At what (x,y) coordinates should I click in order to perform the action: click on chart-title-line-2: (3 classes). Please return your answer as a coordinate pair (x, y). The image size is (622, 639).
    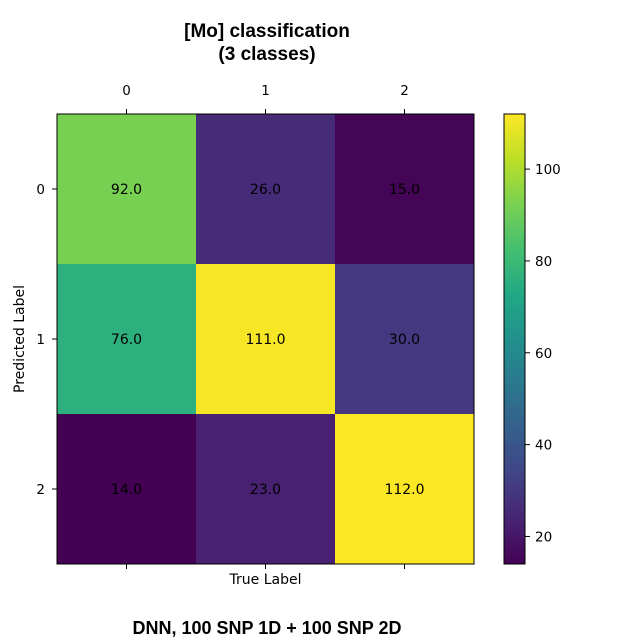
    Looking at the image, I should click on (267, 54).